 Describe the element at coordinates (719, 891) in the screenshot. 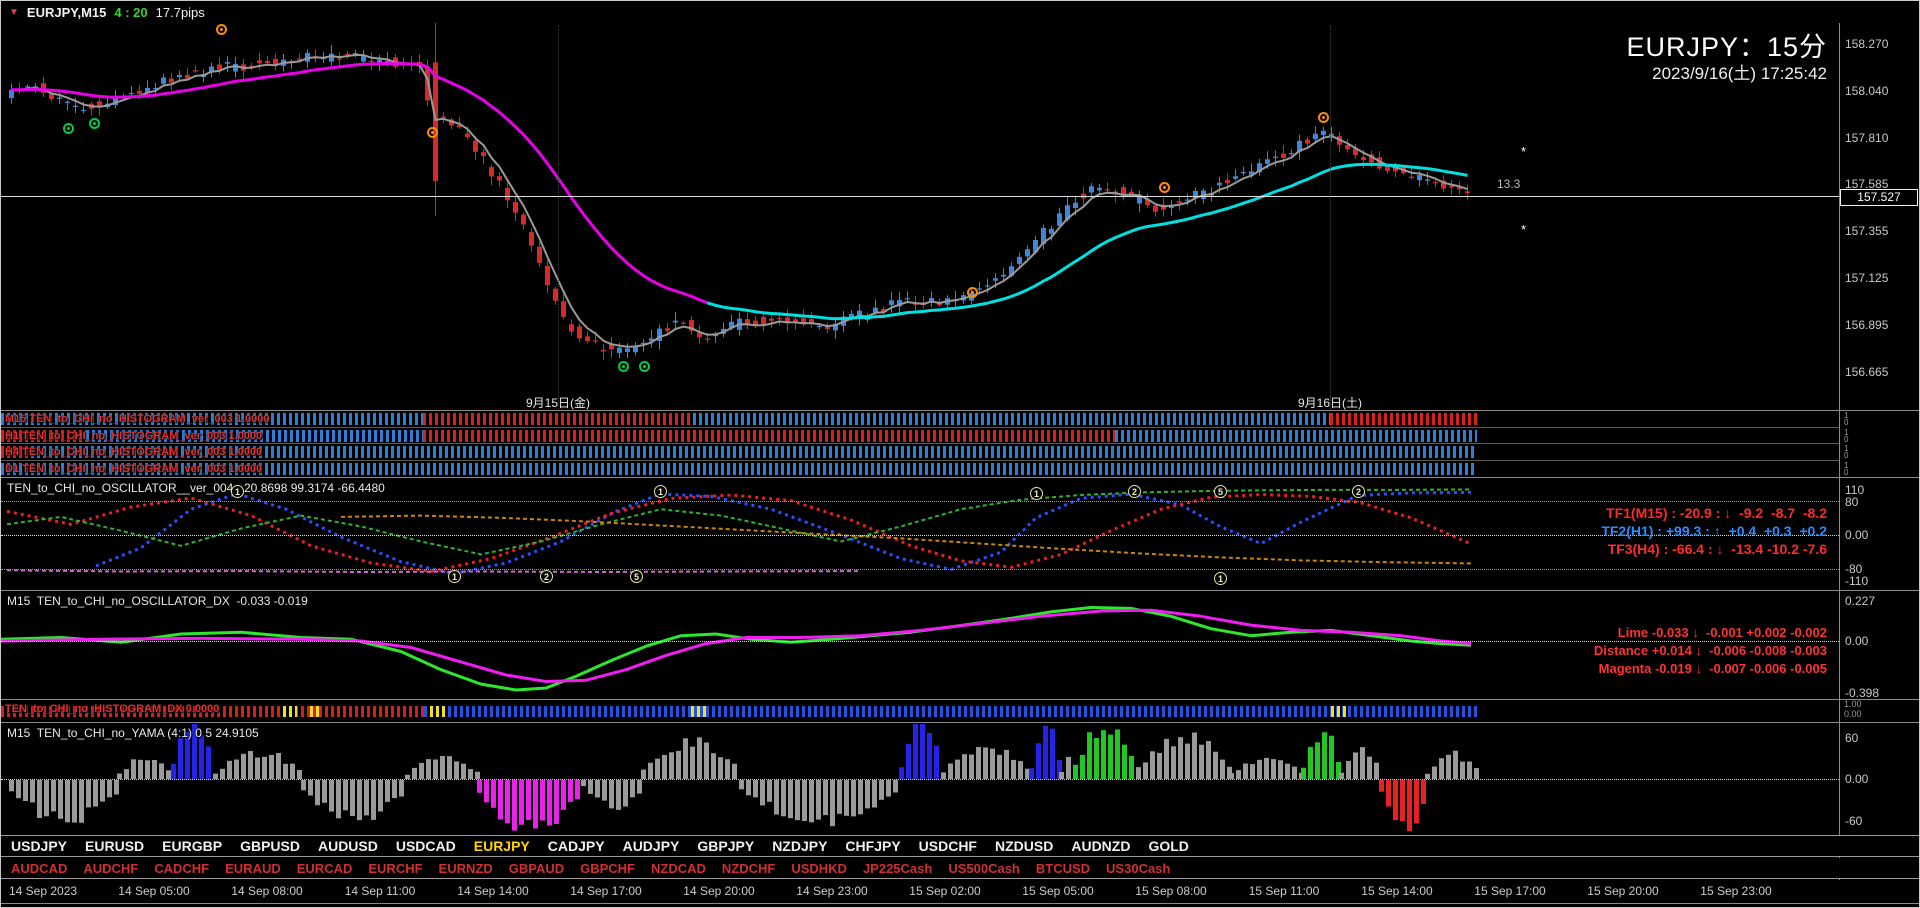

I see `time-axis-label: 14 Sep 20:00` at that location.